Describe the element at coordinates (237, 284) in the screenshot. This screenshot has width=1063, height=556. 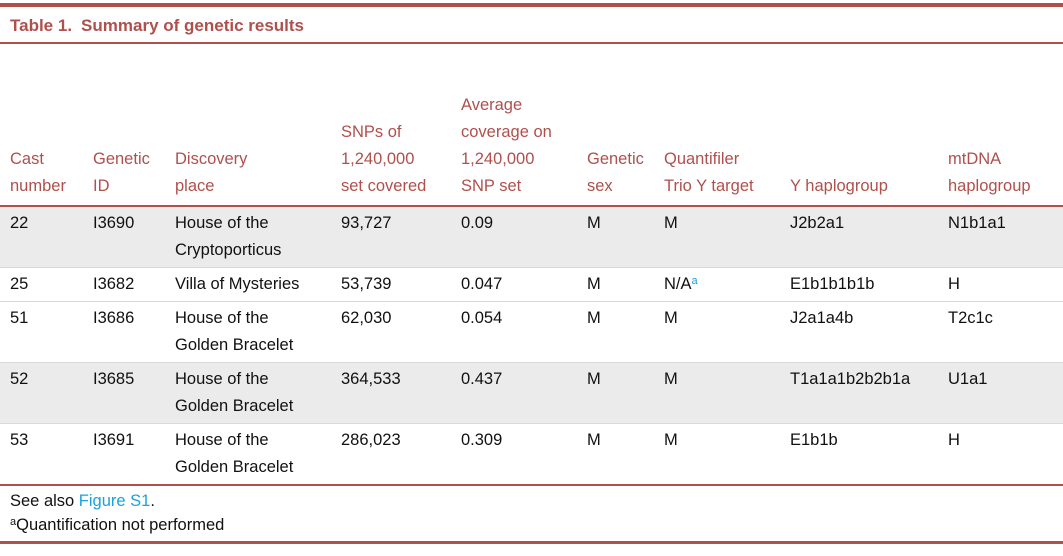
I see `cell-discovery-place: Villa of Mysteries` at that location.